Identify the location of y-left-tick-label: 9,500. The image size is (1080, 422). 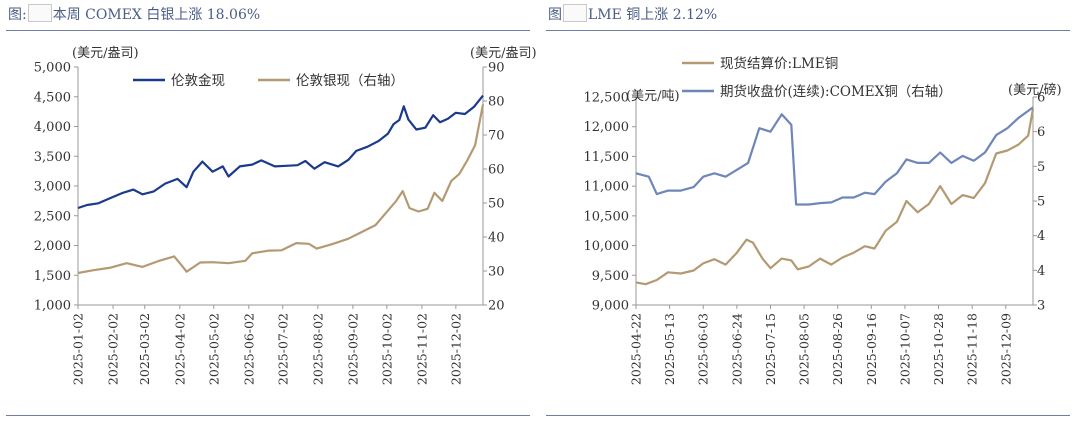
(610, 276).